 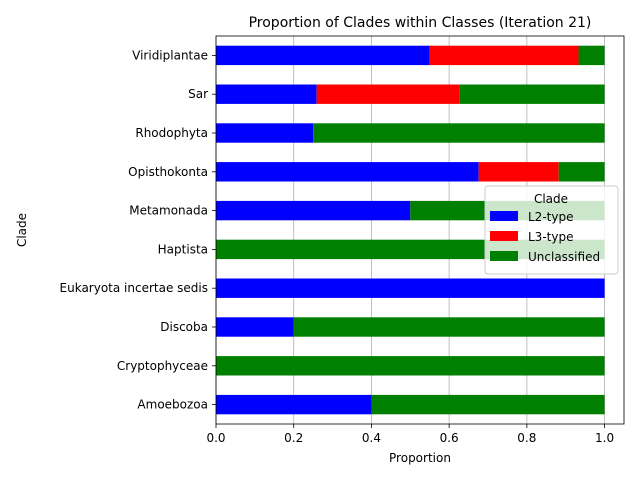 I want to click on y-tick-label: Metamonada, so click(x=168, y=211).